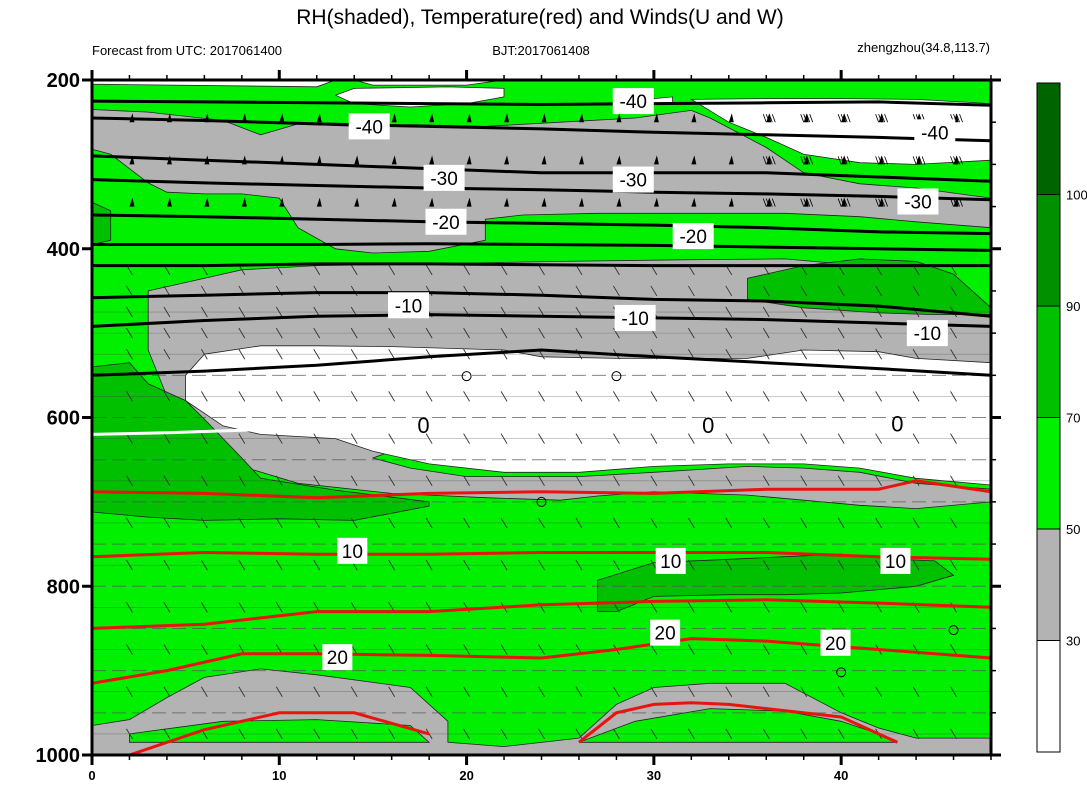 The height and width of the screenshot is (806, 1087). I want to click on contour-label-box, so click(337, 657).